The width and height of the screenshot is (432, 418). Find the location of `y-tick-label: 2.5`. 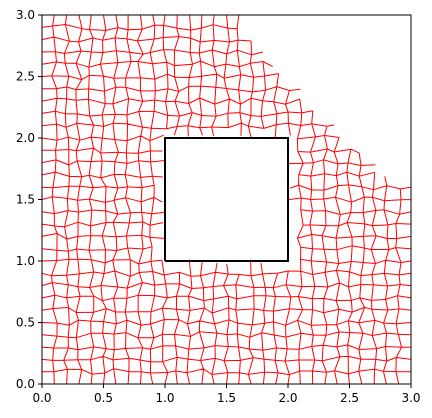

y-tick-label: 2.5 is located at coordinates (25, 77).